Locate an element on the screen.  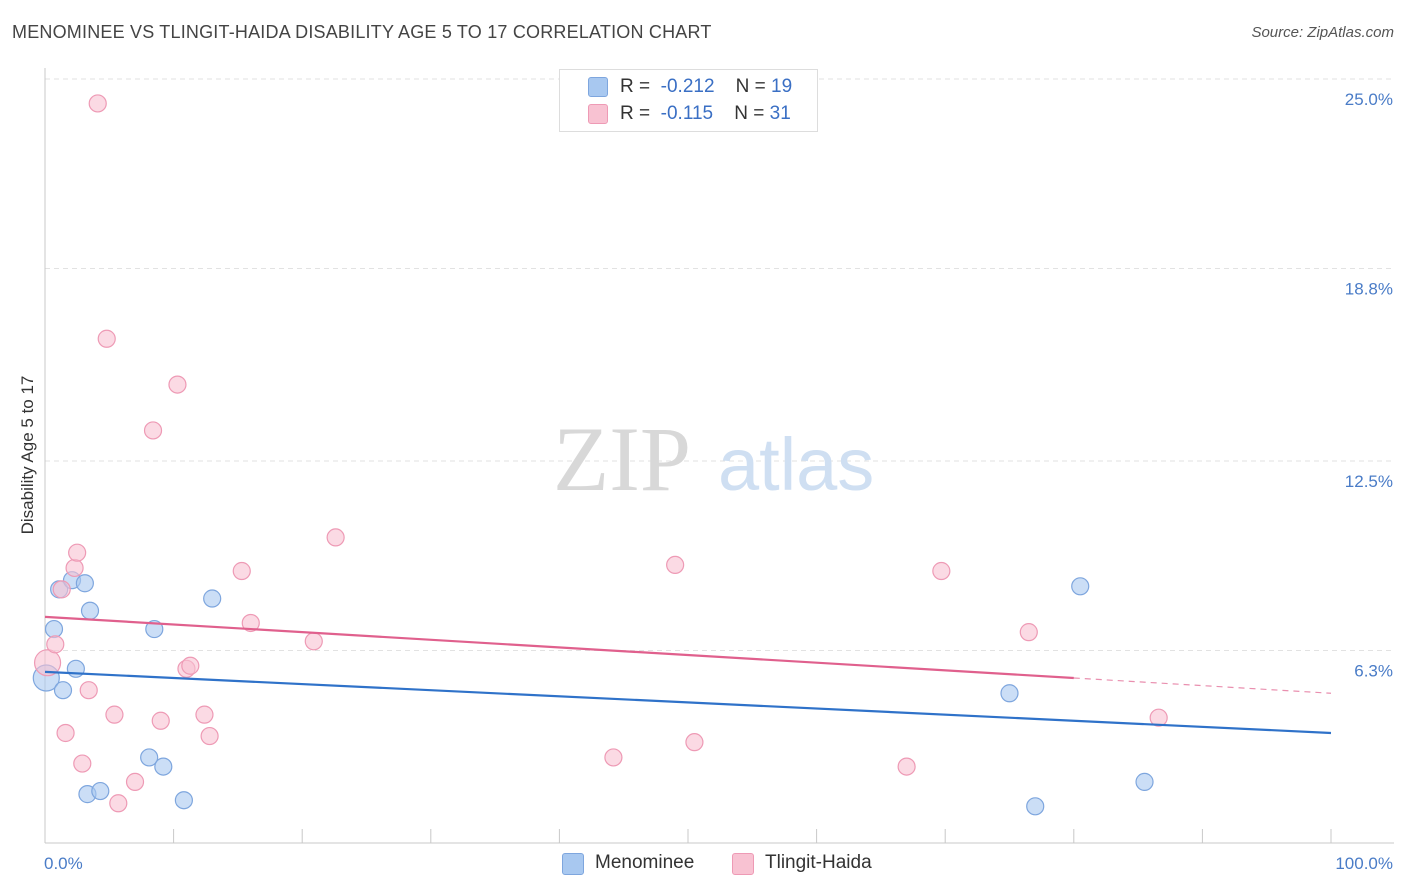
chart-source: Source: ZipAtlas.com is located at coordinates (1322, 32).